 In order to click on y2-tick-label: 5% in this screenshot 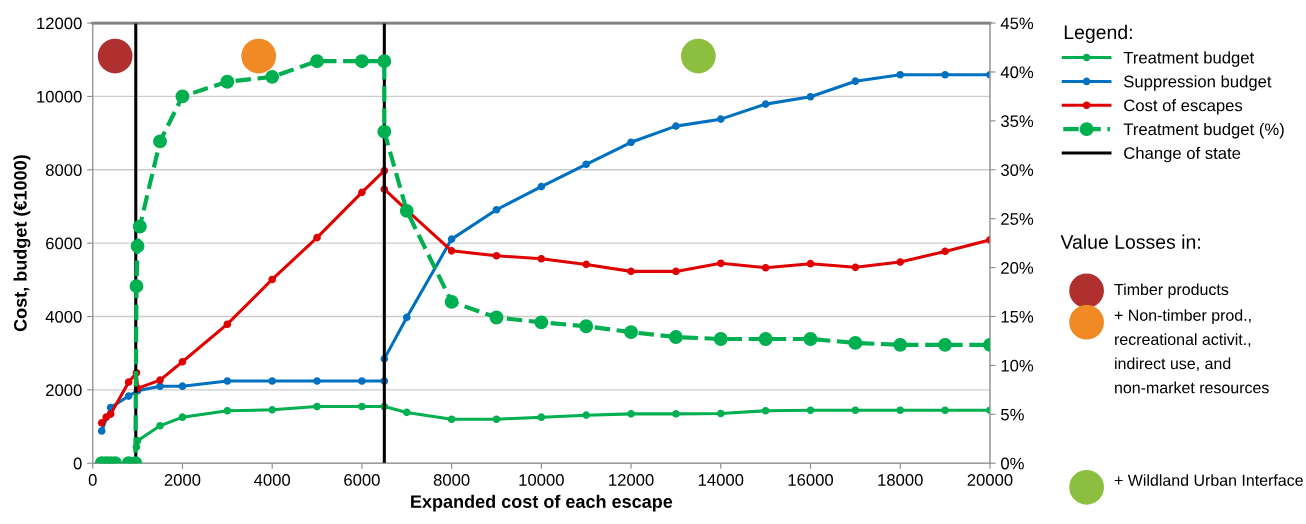, I will do `click(1012, 414)`.